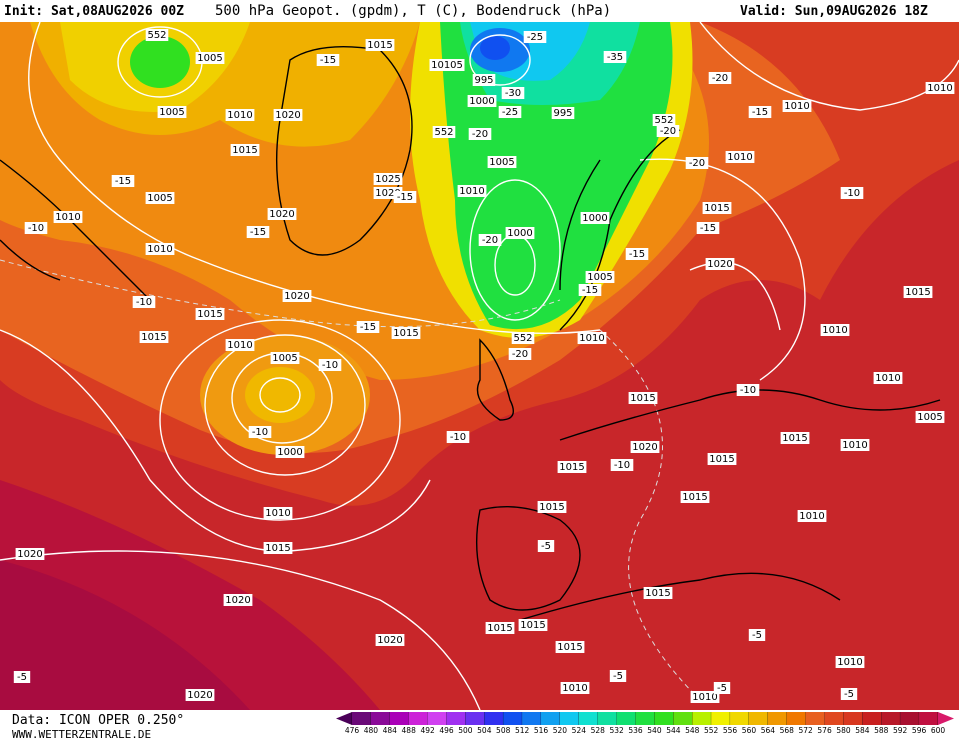 This screenshot has height=741, width=959. Describe the element at coordinates (465, 730) in the screenshot. I see `colorbar-label: 500` at that location.